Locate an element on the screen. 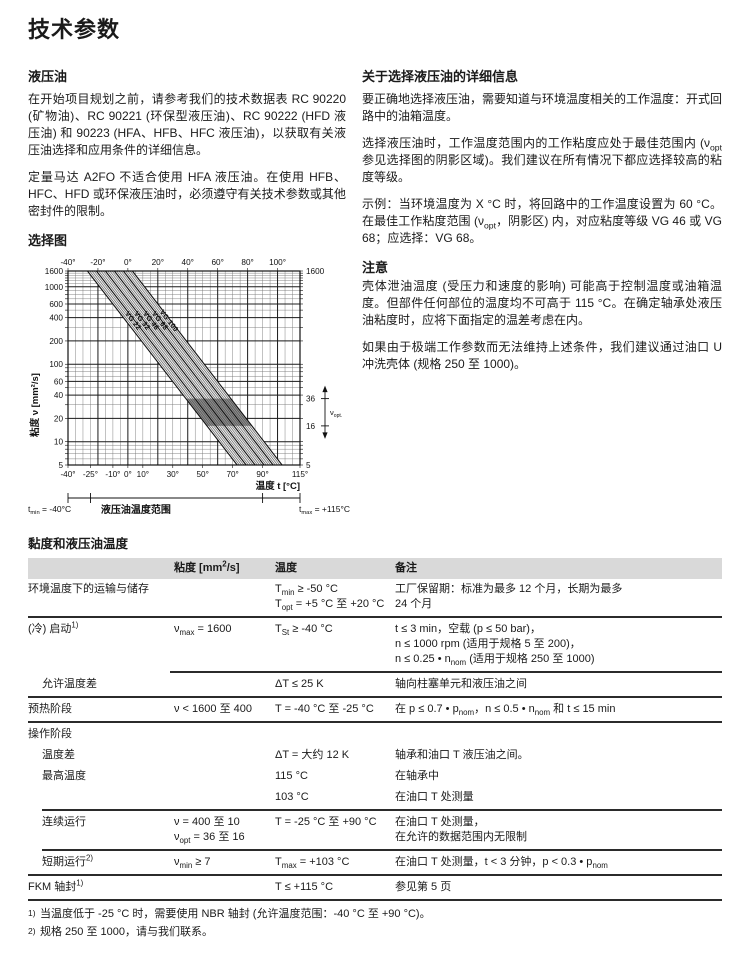 Image resolution: width=750 pixels, height=964 pixels. vopt-bound-label: 16 is located at coordinates (311, 426).